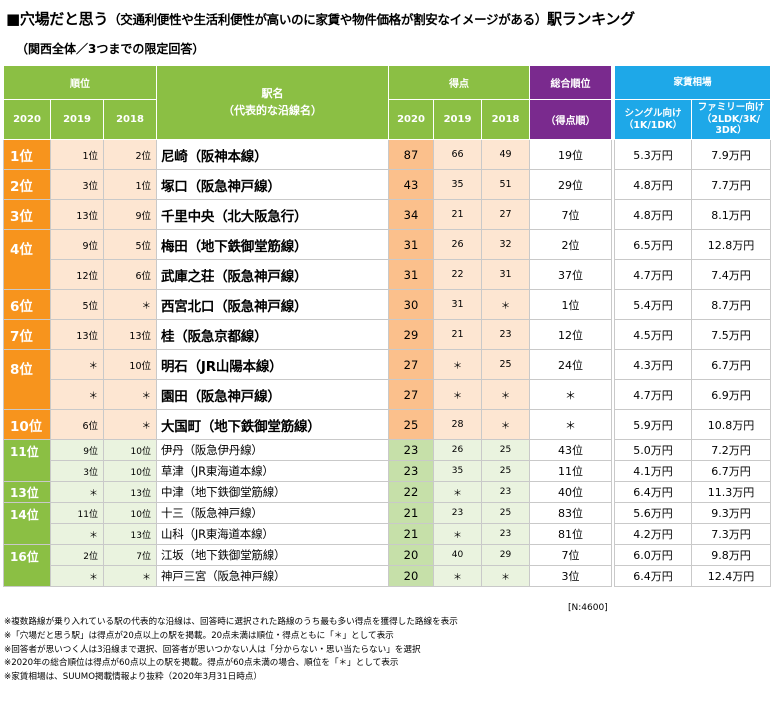 The image size is (774, 702). What do you see at coordinates (731, 119) in the screenshot?
I see `family-rent-header: ファミリー向け （2LDK/3K/3DK）` at bounding box center [731, 119].